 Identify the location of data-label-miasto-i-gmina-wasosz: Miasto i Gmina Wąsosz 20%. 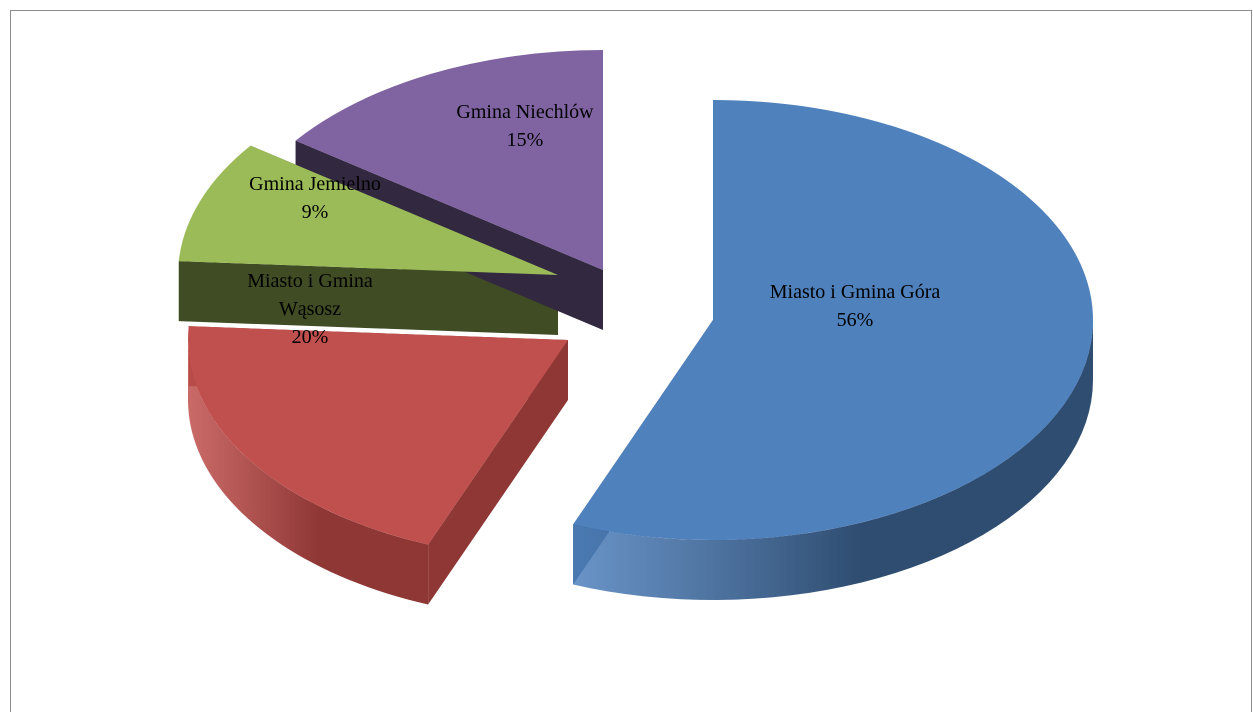
(310, 309).